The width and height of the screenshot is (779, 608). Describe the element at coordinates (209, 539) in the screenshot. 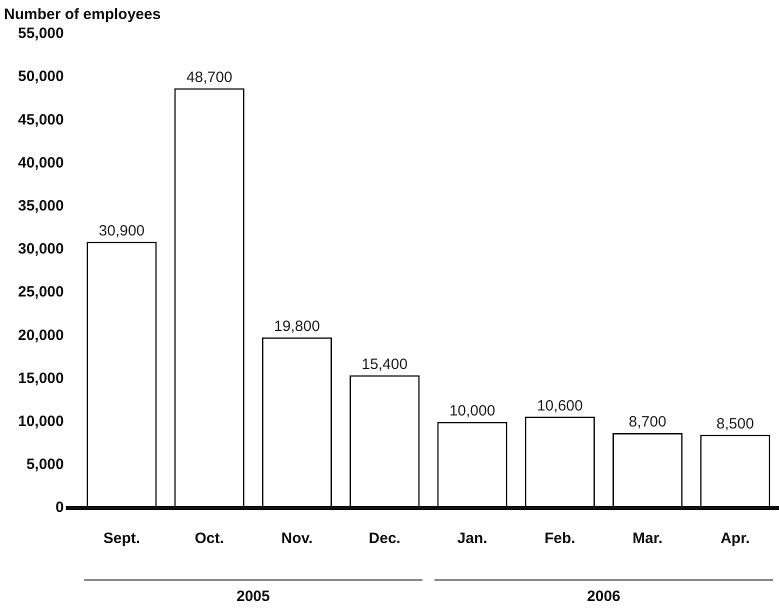

I see `x-tick-label: Oct.` at that location.